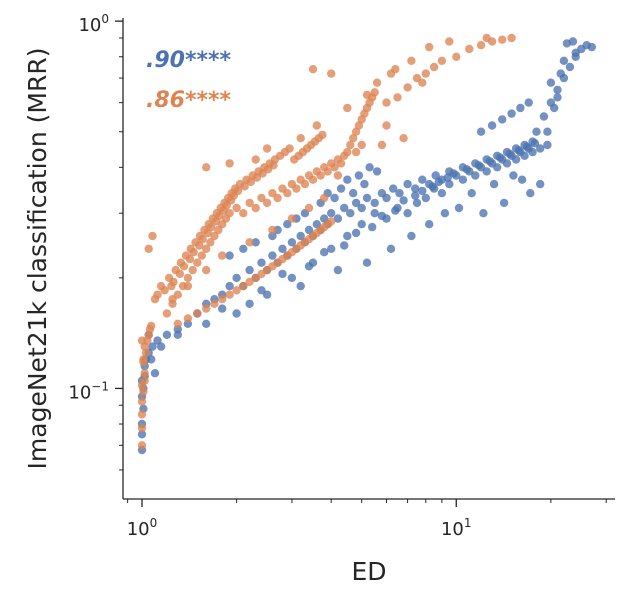  Describe the element at coordinates (88, 391) in the screenshot. I see `y-tick-label: 10⁻¹` at that location.